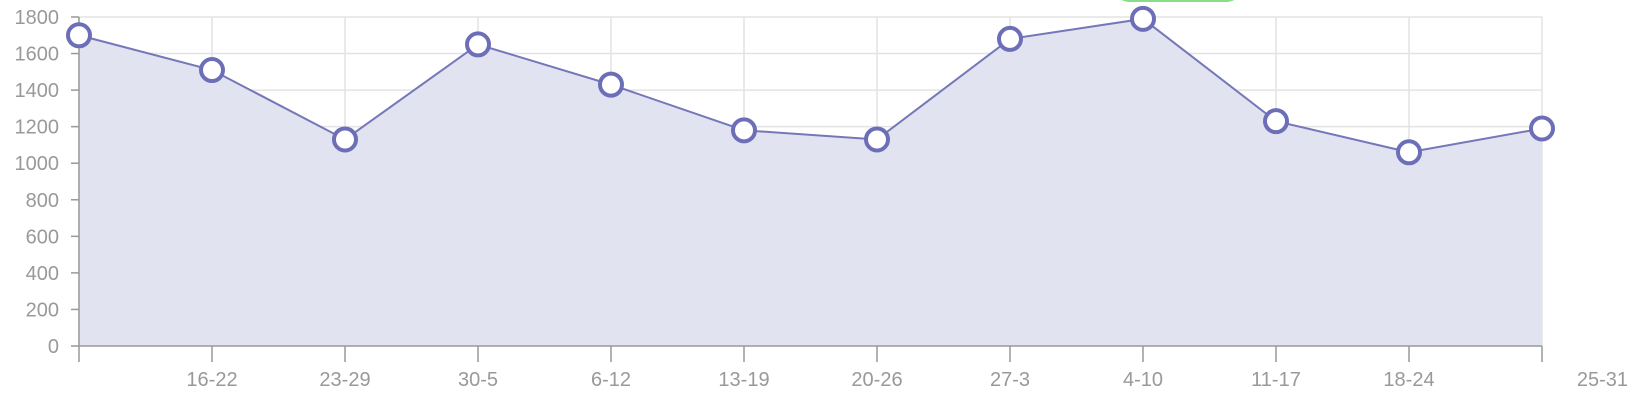  Describe the element at coordinates (743, 380) in the screenshot. I see `x-tick-label: 13-19` at that location.